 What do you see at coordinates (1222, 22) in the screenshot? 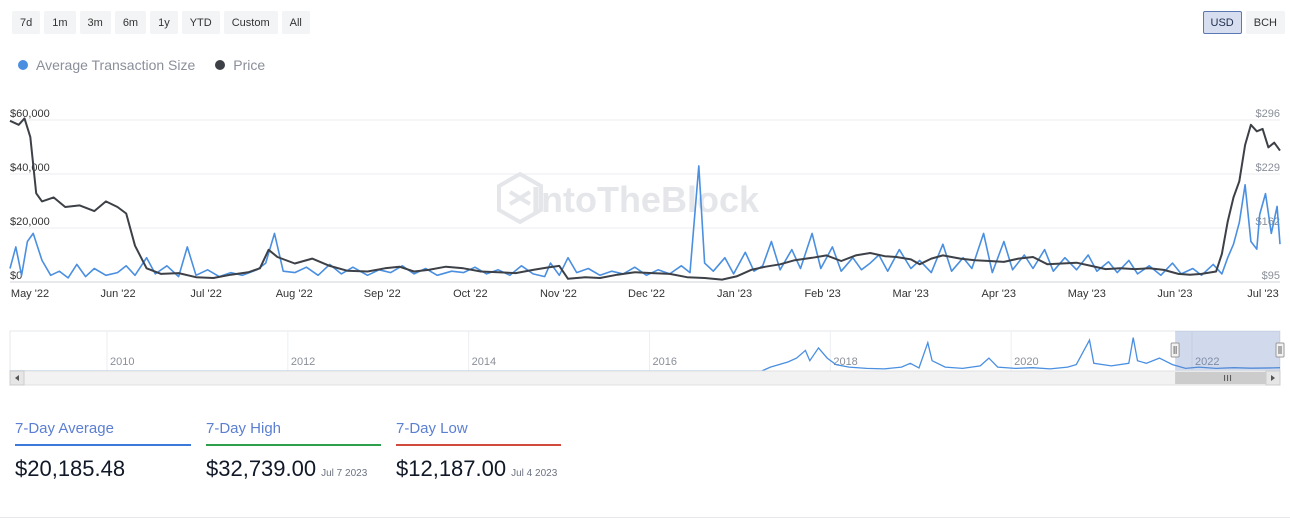
I see `currency-button-usd: USD` at bounding box center [1222, 22].